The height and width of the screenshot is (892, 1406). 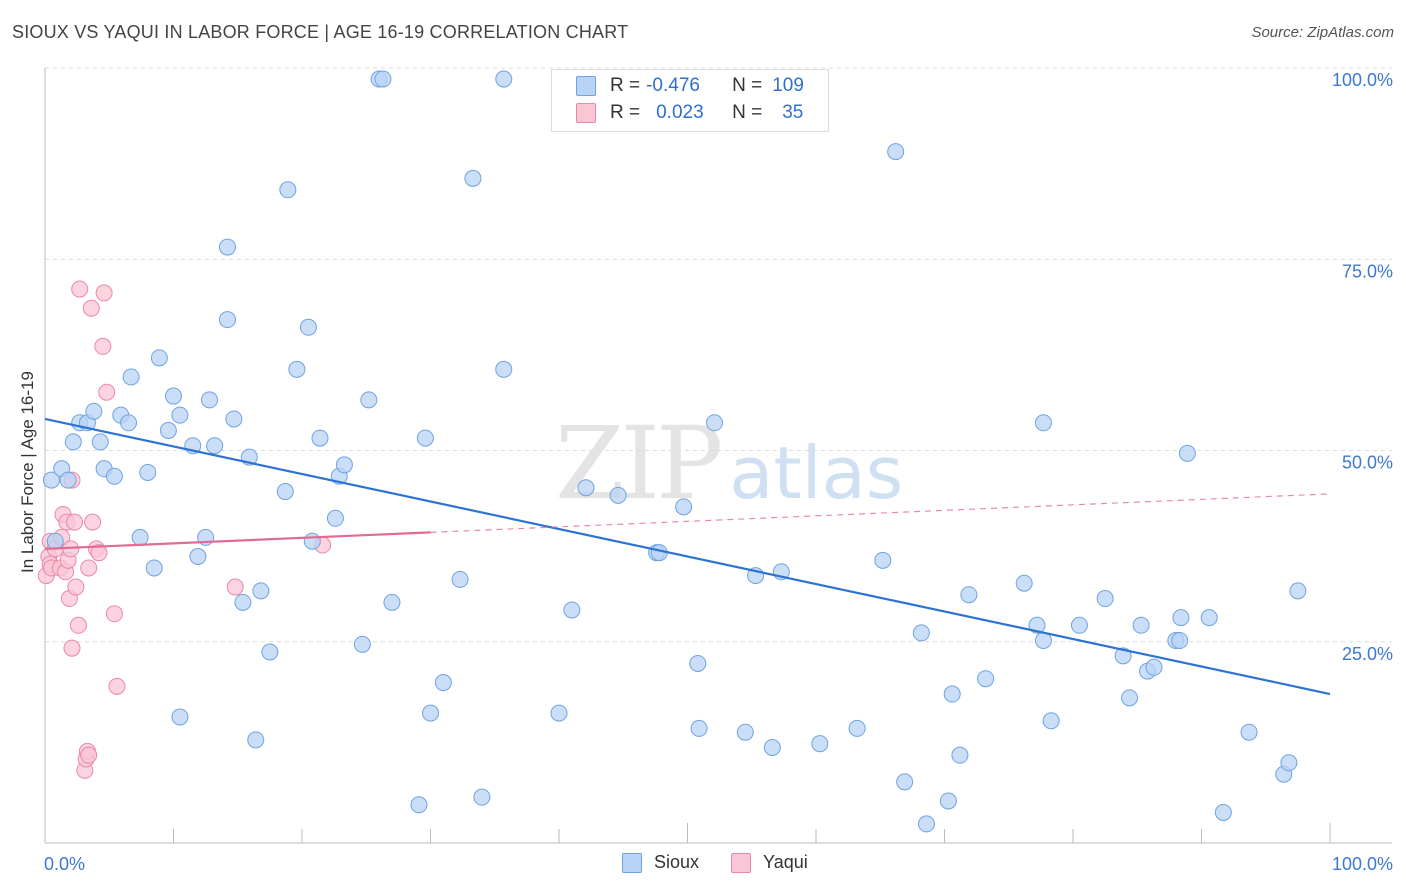 What do you see at coordinates (747, 85) in the screenshot?
I see `n-label: N =` at bounding box center [747, 85].